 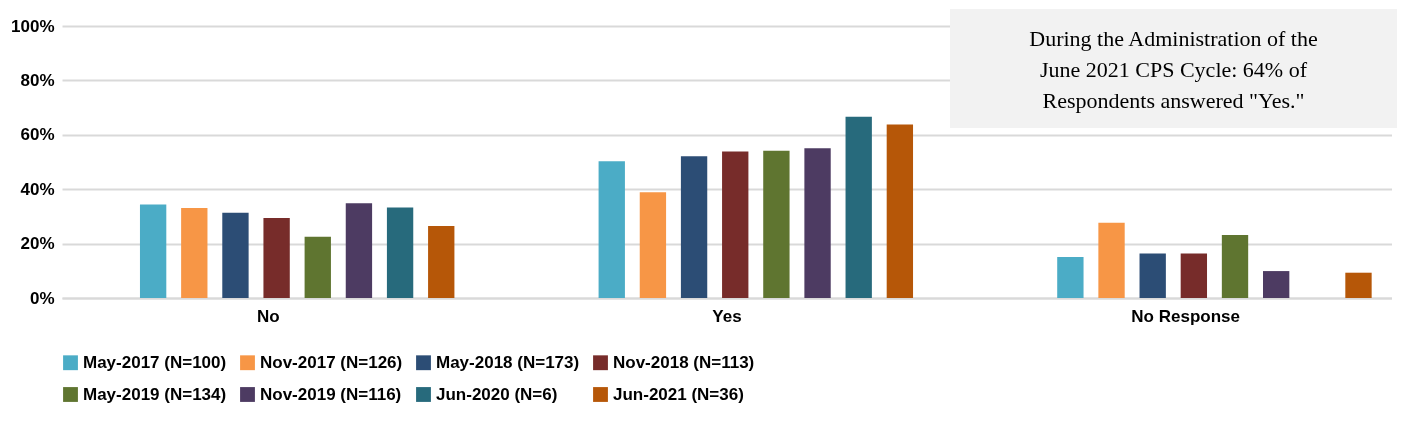 What do you see at coordinates (497, 394) in the screenshot?
I see `legend-label: Jun-2020 (N=6)` at bounding box center [497, 394].